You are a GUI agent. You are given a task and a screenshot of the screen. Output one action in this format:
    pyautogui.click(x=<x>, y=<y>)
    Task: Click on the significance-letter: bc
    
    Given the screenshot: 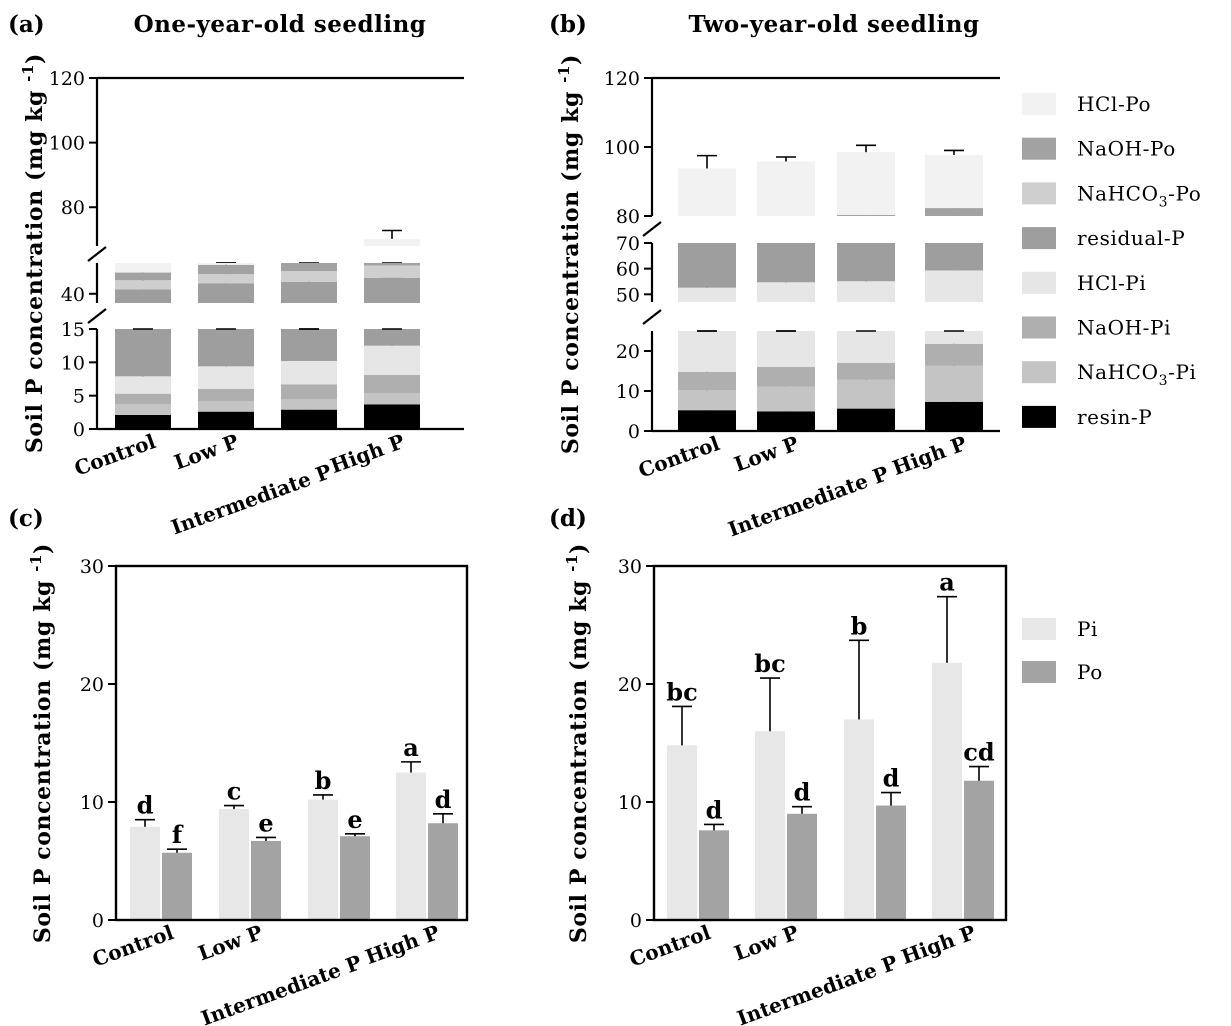 What is the action you would take?
    pyautogui.click(x=681, y=691)
    